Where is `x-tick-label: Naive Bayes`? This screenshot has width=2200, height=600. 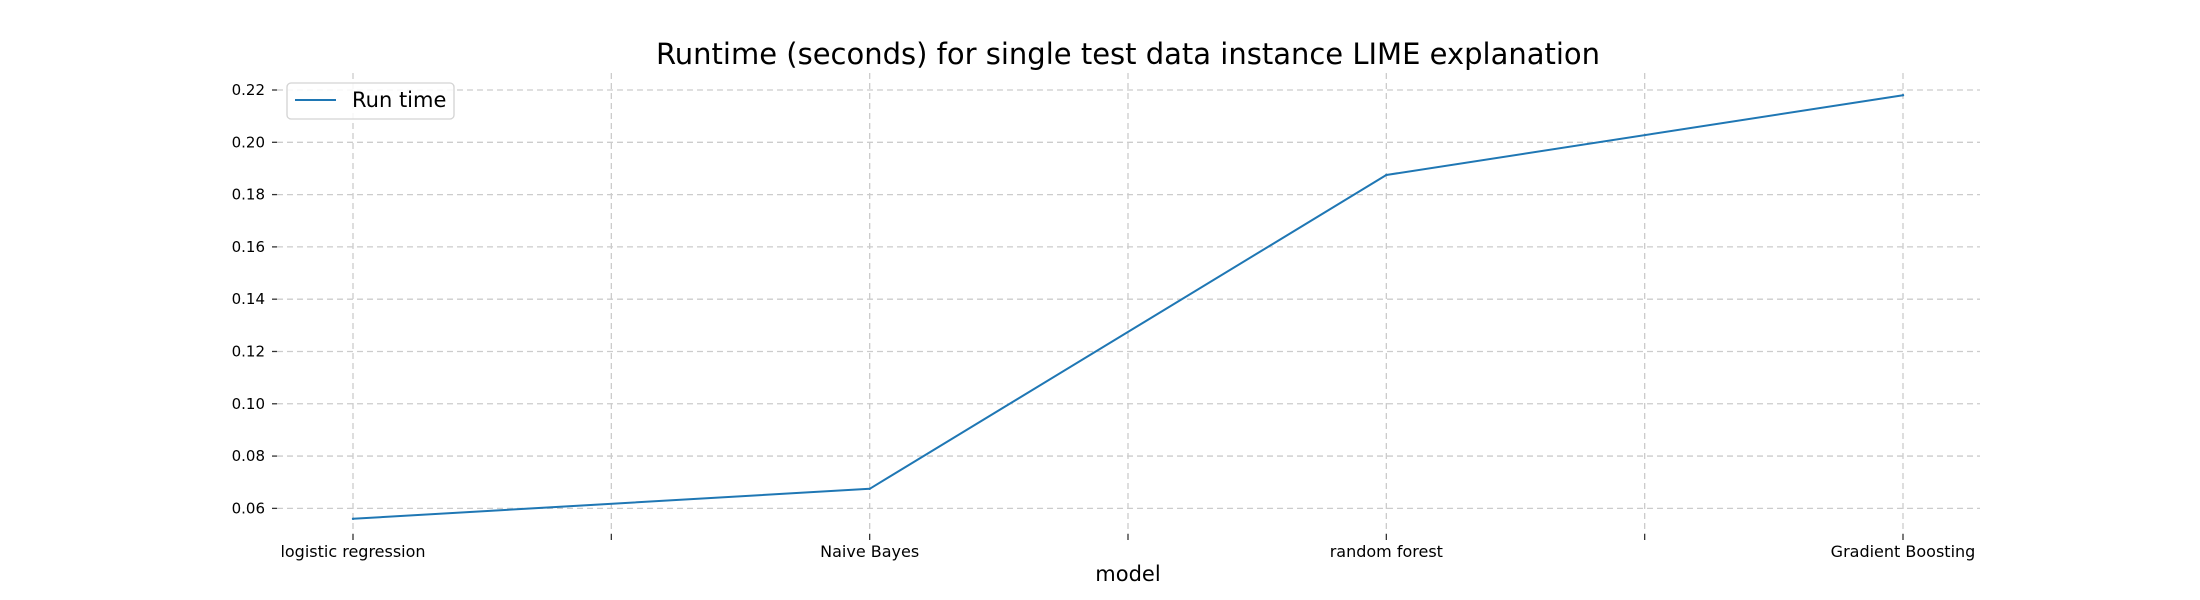
x-tick-label: Naive Bayes is located at coordinates (869, 551).